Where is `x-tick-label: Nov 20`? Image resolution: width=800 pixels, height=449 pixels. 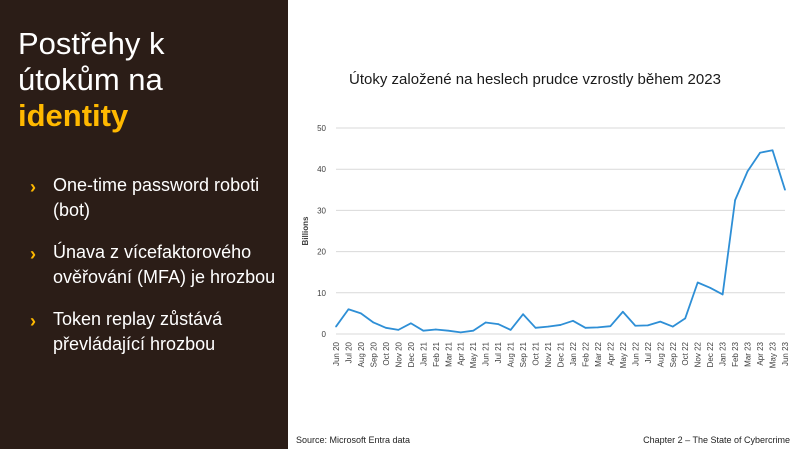 x-tick-label: Nov 20 is located at coordinates (398, 354).